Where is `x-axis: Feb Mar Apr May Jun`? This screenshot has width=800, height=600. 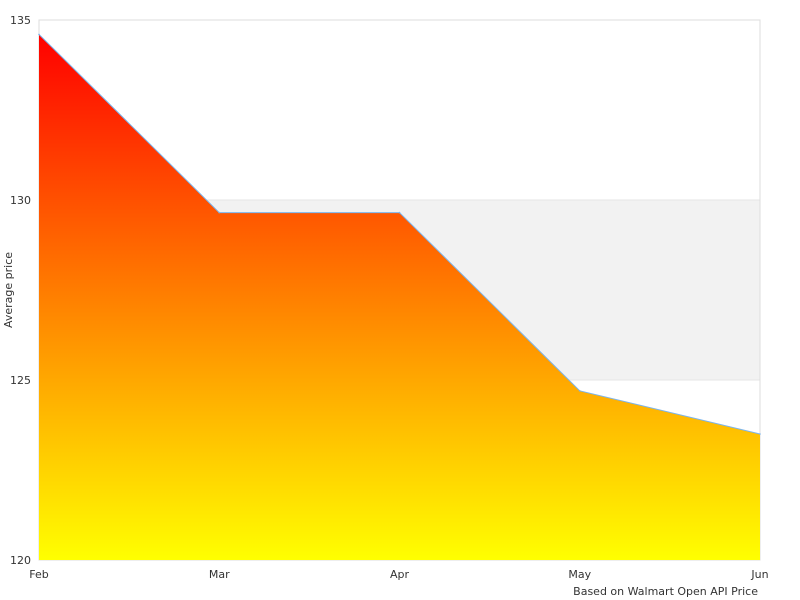
x-axis: Feb Mar Apr May Jun is located at coordinates (398, 574).